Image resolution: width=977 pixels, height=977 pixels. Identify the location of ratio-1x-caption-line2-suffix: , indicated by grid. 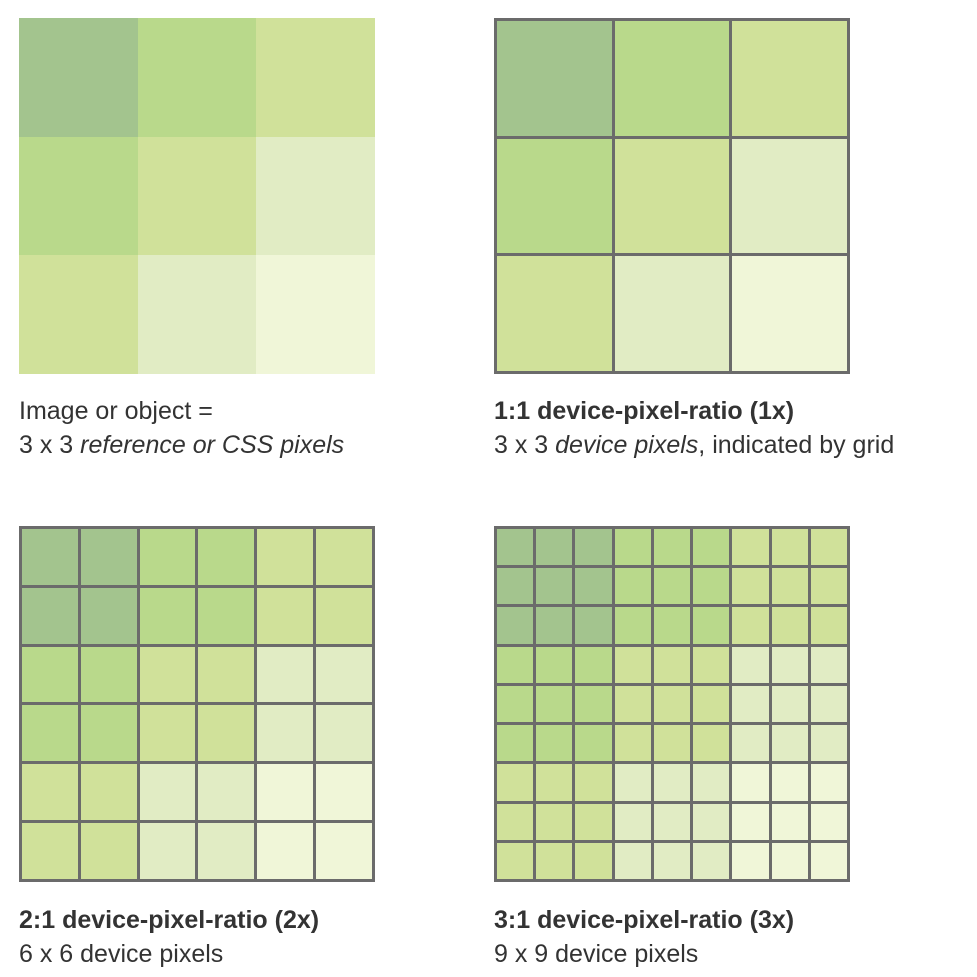
(796, 445).